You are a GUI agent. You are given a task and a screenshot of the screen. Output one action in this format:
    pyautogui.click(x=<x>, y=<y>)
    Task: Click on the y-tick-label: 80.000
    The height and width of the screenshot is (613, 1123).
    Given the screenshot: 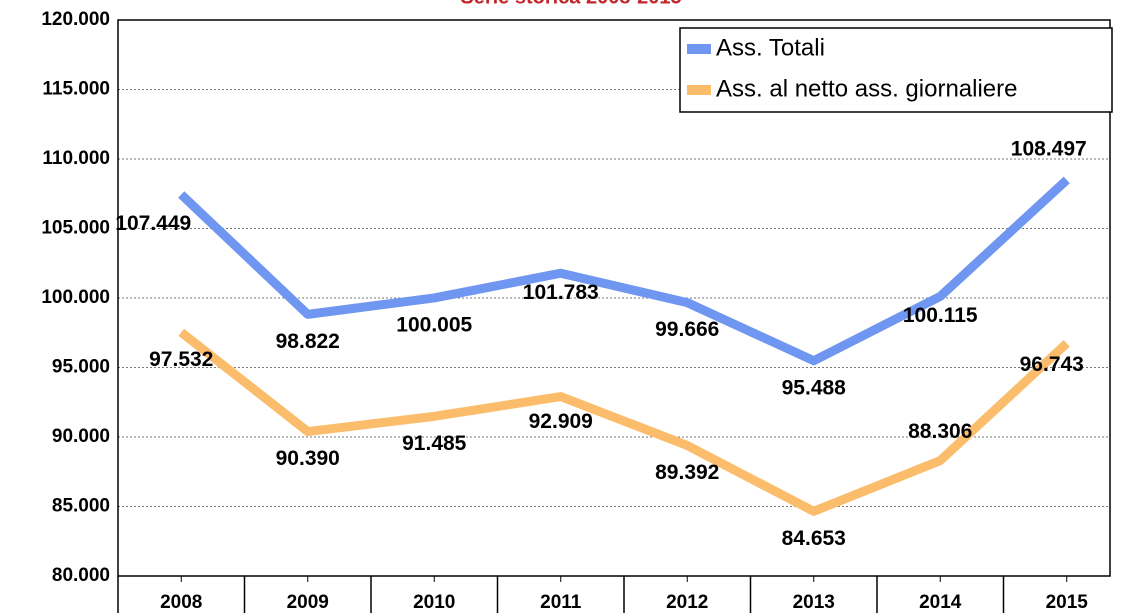 What is the action you would take?
    pyautogui.click(x=81, y=575)
    